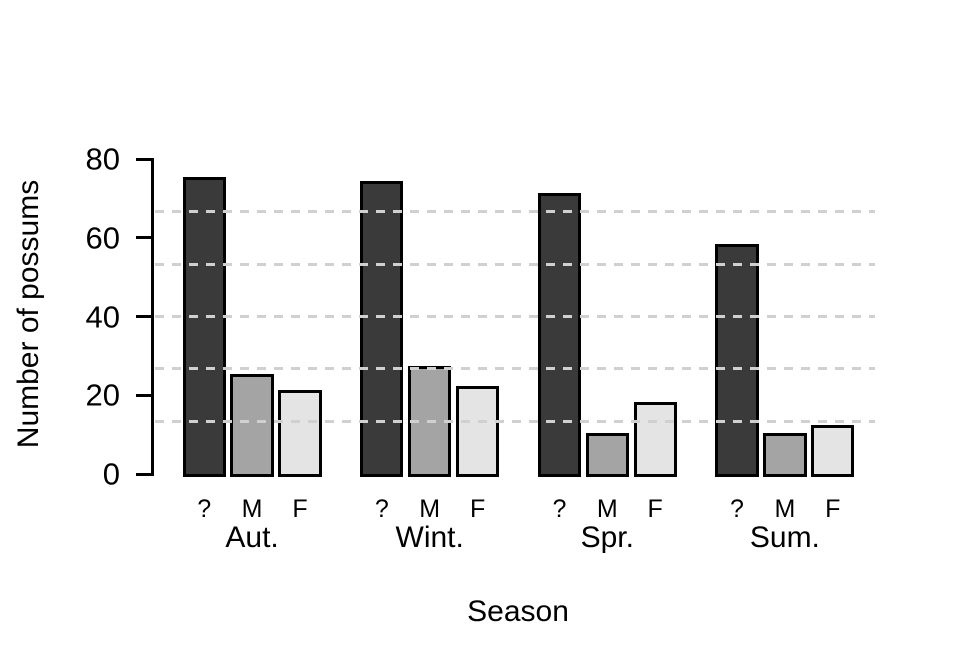  Describe the element at coordinates (784, 537) in the screenshot. I see `category-label-sum: Sum.` at that location.